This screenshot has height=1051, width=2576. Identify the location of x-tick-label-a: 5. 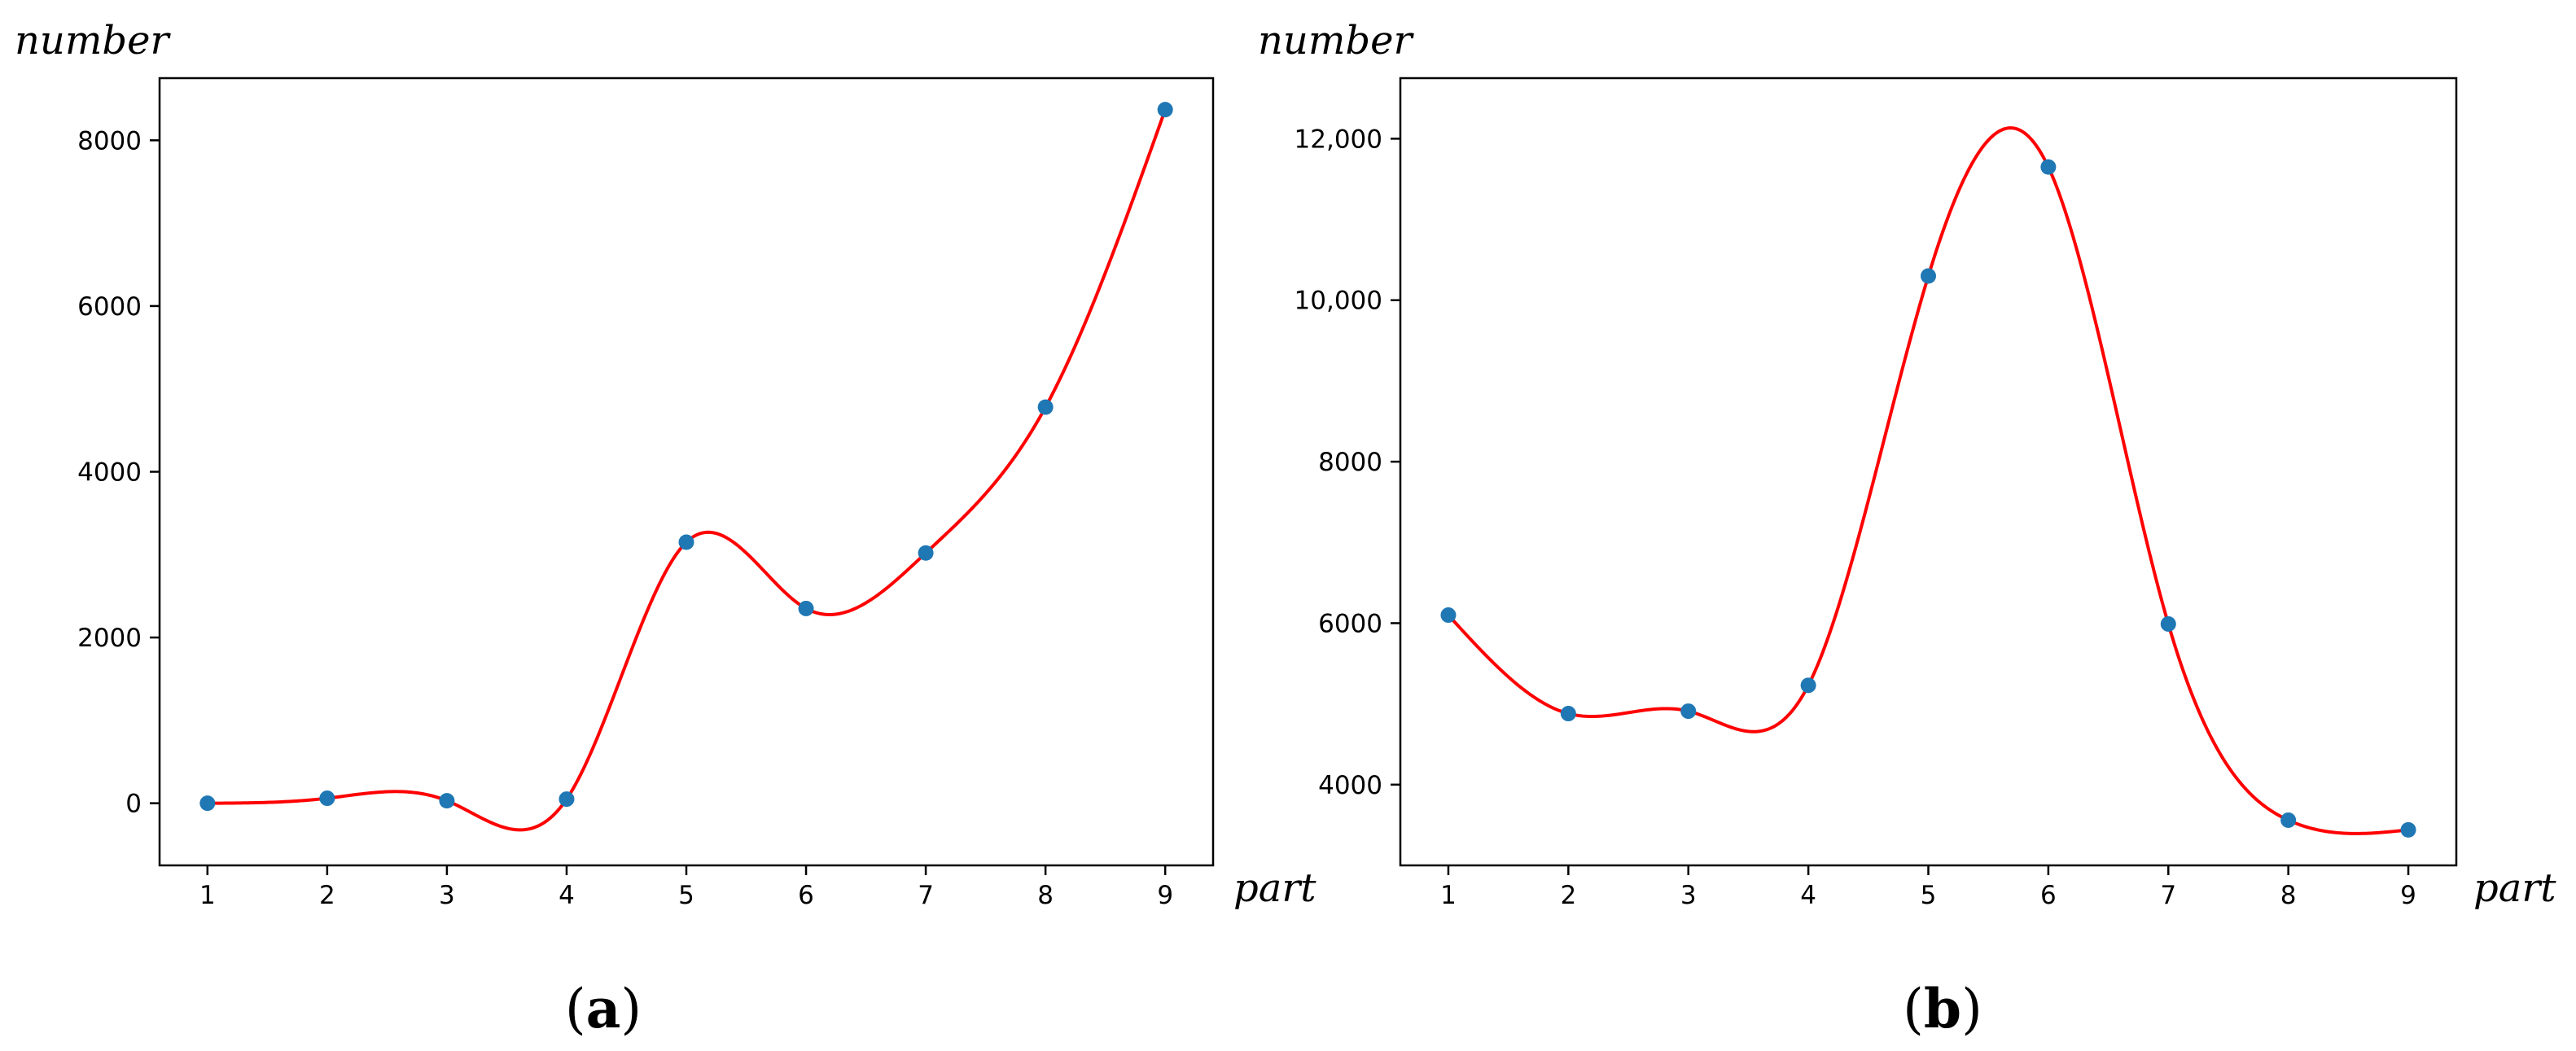
(686, 895).